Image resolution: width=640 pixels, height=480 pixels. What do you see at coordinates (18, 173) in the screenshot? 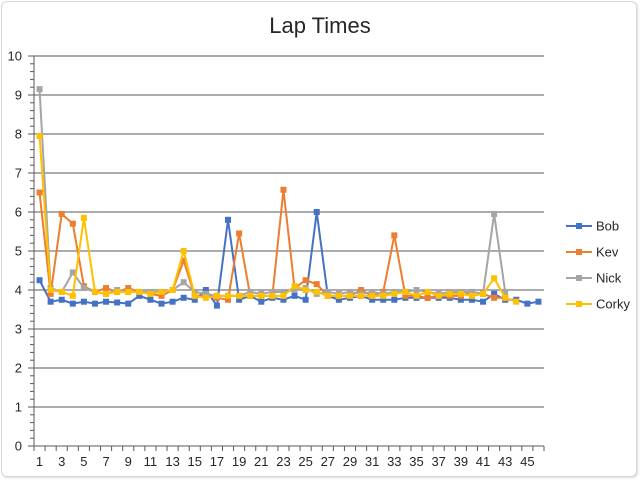
I see `y-tick-label: 7` at bounding box center [18, 173].